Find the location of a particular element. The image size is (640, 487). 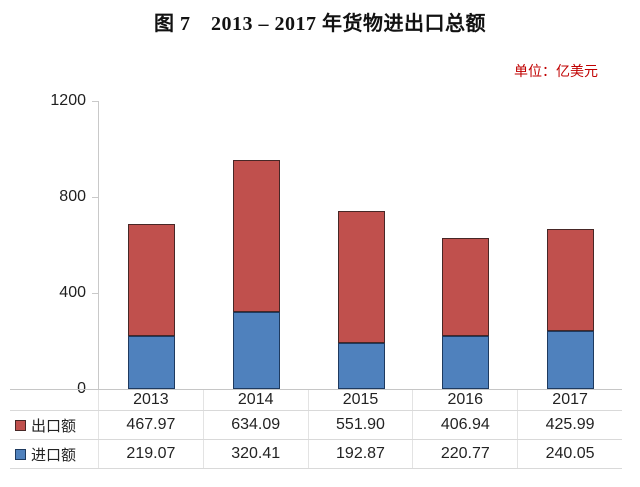

import-row: 进口额 219.07 320.41 192.87 220.77 240.05 is located at coordinates (316, 454).